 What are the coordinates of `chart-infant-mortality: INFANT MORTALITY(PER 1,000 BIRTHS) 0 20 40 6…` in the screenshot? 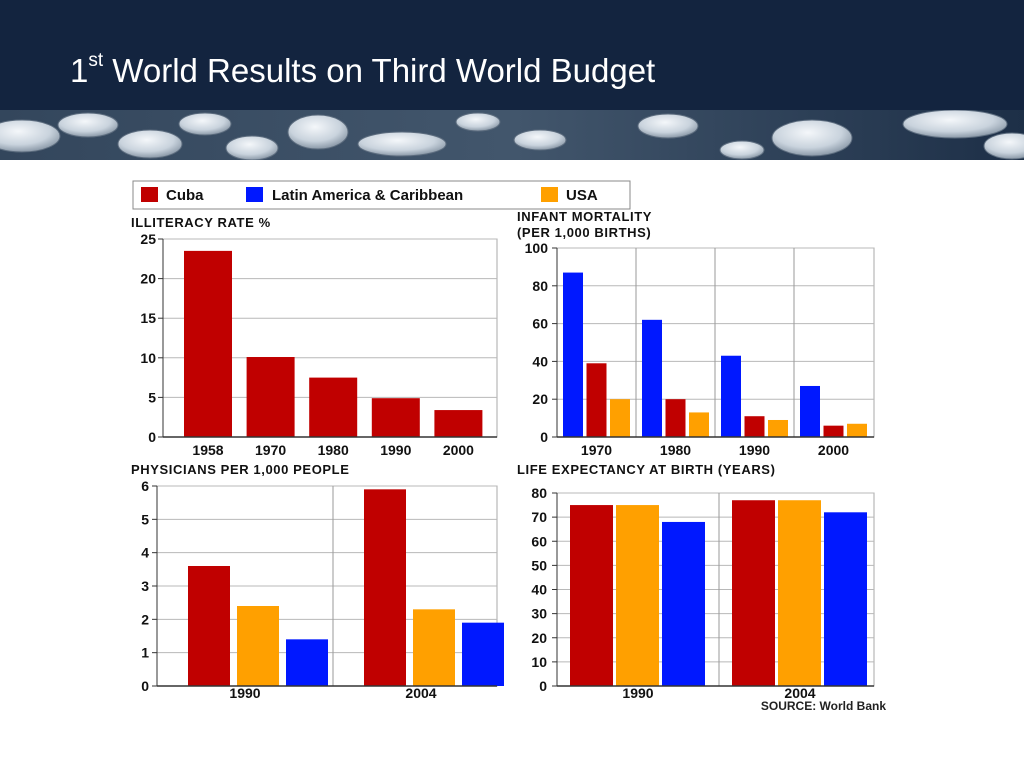 It's located at (696, 333).